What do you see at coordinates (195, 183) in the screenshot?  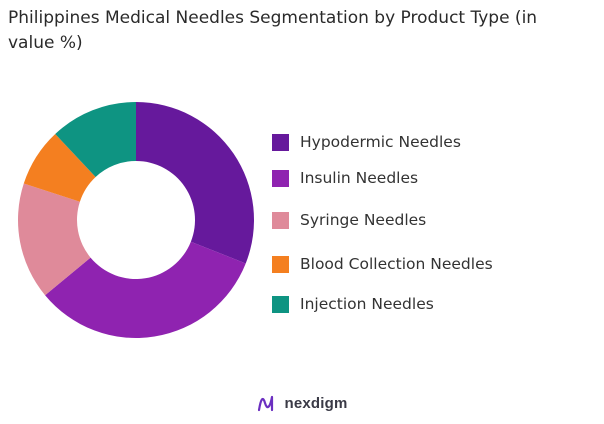 I see `slice-hypodermic-needles` at bounding box center [195, 183].